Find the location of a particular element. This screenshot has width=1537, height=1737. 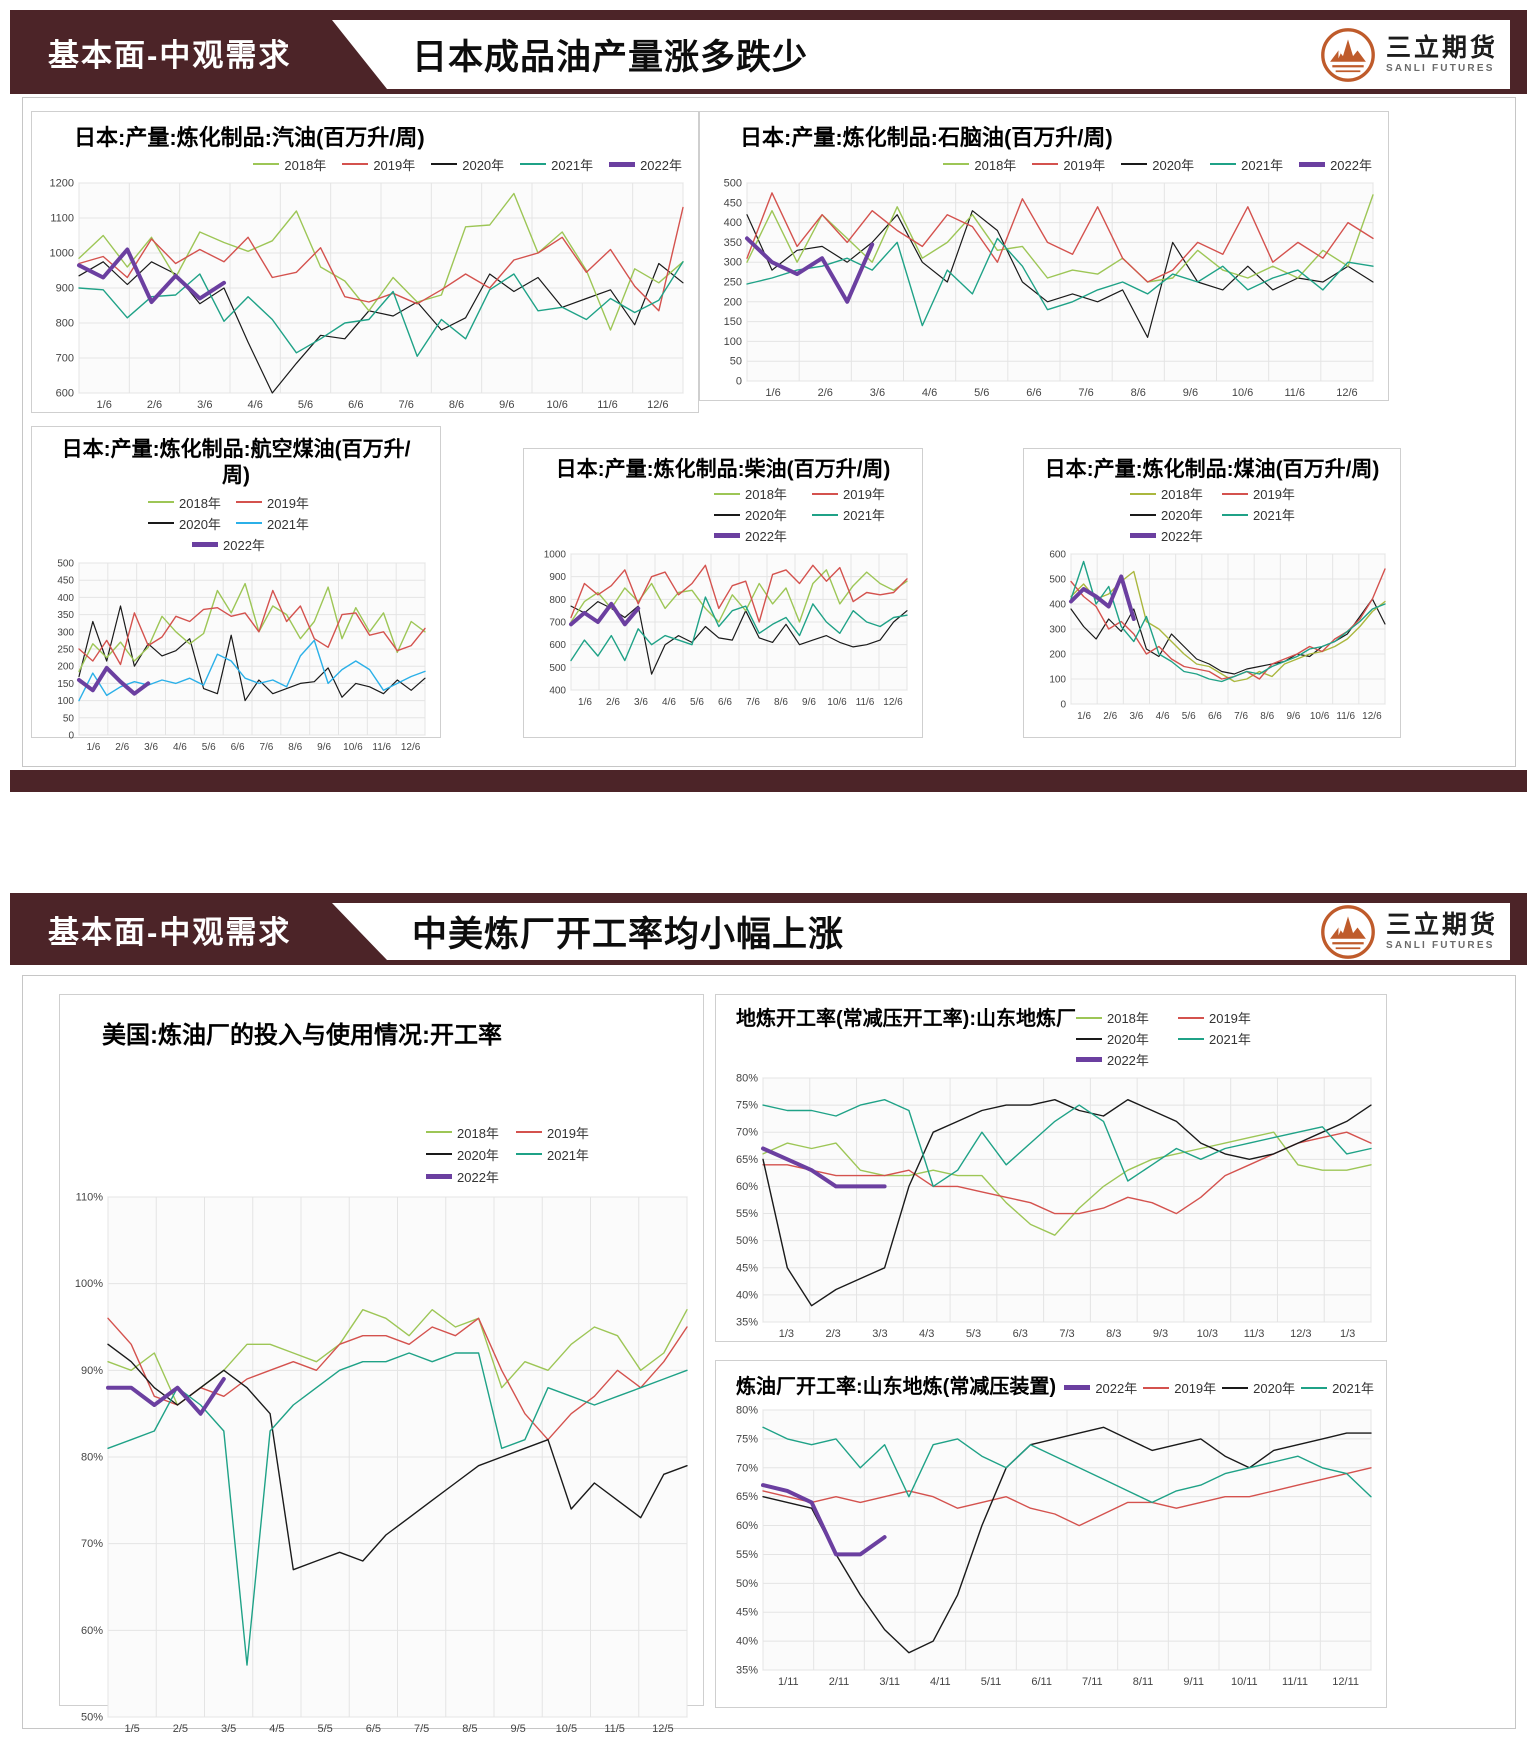

y-axis-label: 65% is located at coordinates (747, 1160).